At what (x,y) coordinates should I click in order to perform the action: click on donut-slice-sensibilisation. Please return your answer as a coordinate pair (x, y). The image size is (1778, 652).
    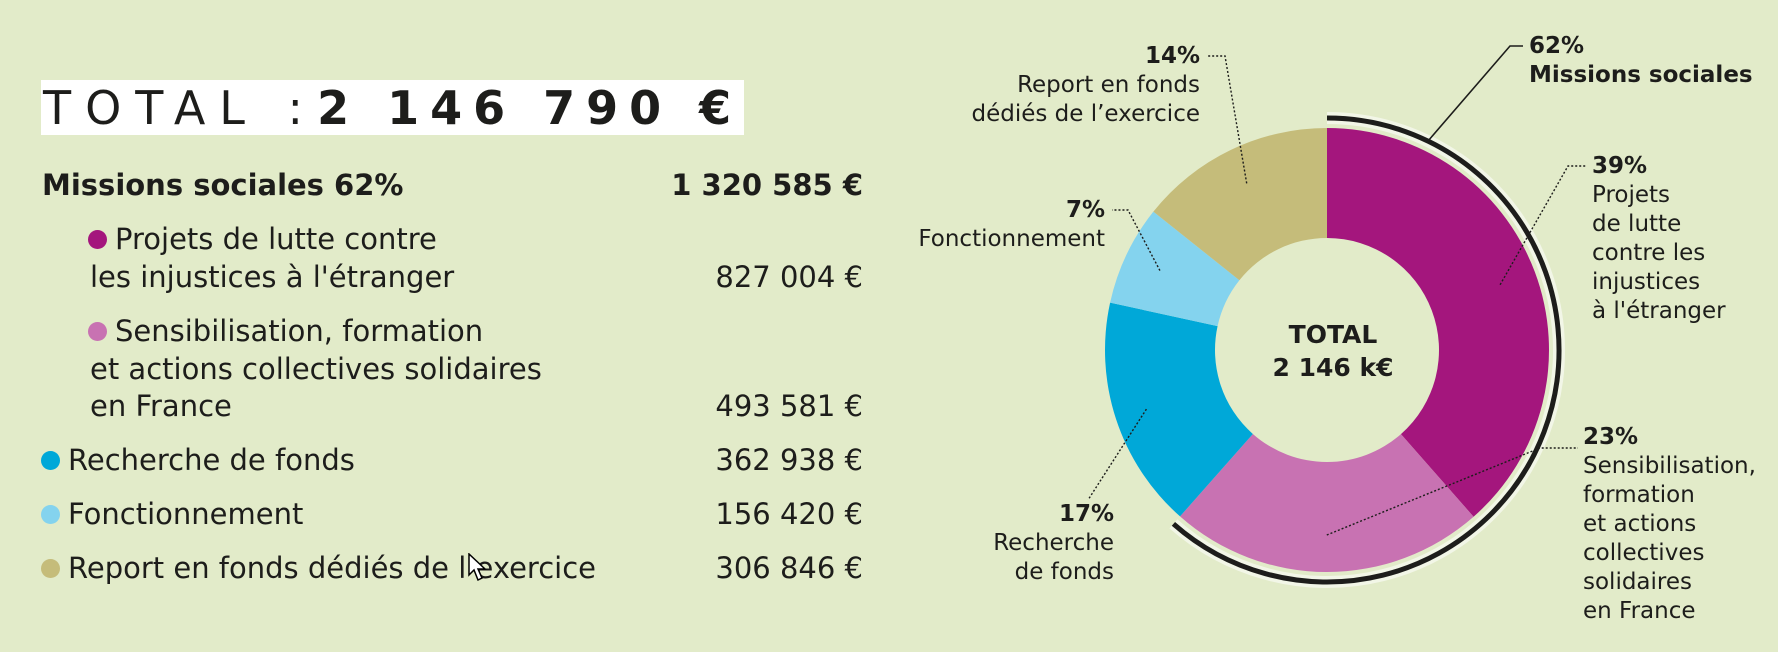
    Looking at the image, I should click on (1327, 502).